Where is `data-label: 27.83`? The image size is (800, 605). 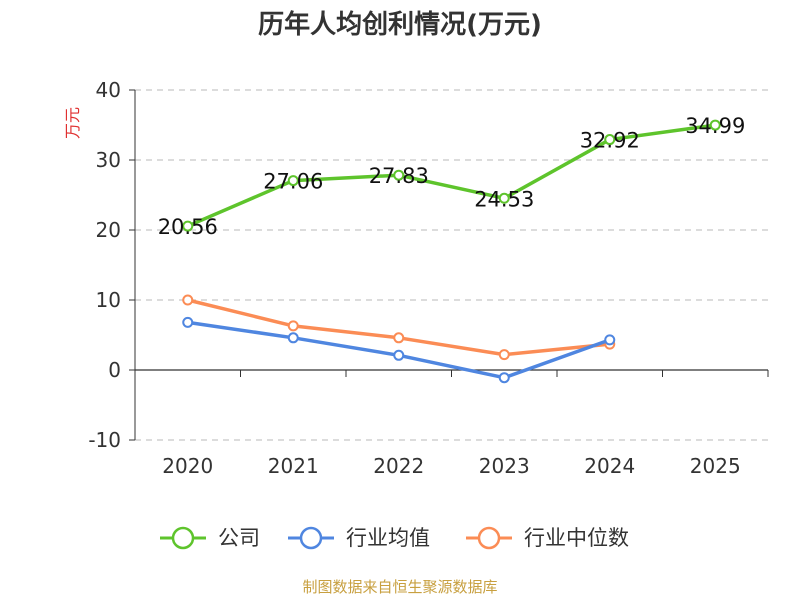
data-label: 27.83 is located at coordinates (399, 176).